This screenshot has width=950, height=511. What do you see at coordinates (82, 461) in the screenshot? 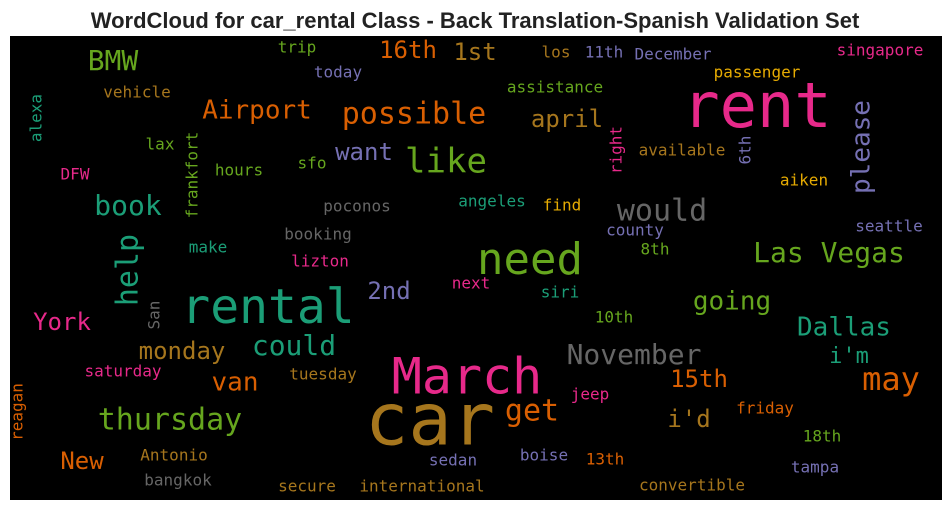
I see `word: New` at bounding box center [82, 461].